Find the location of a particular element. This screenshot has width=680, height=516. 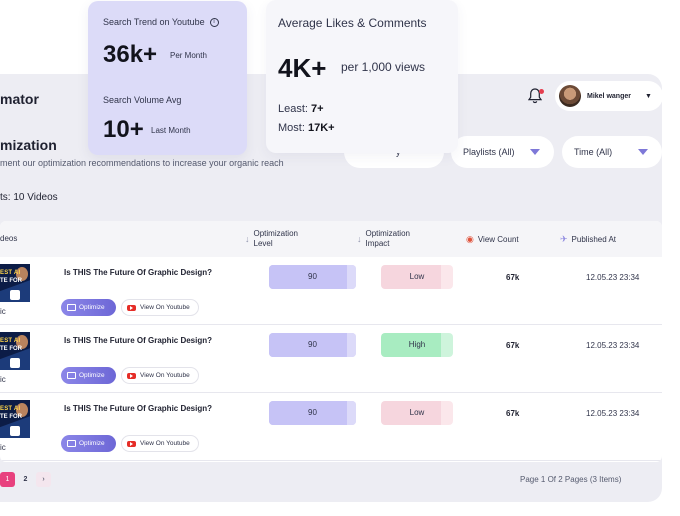

time-filter: Time (All) is located at coordinates (612, 152).